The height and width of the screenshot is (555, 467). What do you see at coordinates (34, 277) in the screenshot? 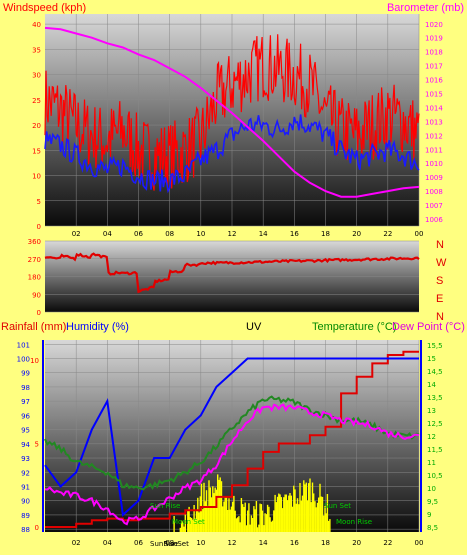
I see `direction-axis-labels: 360 270 180 90 0` at bounding box center [34, 277].